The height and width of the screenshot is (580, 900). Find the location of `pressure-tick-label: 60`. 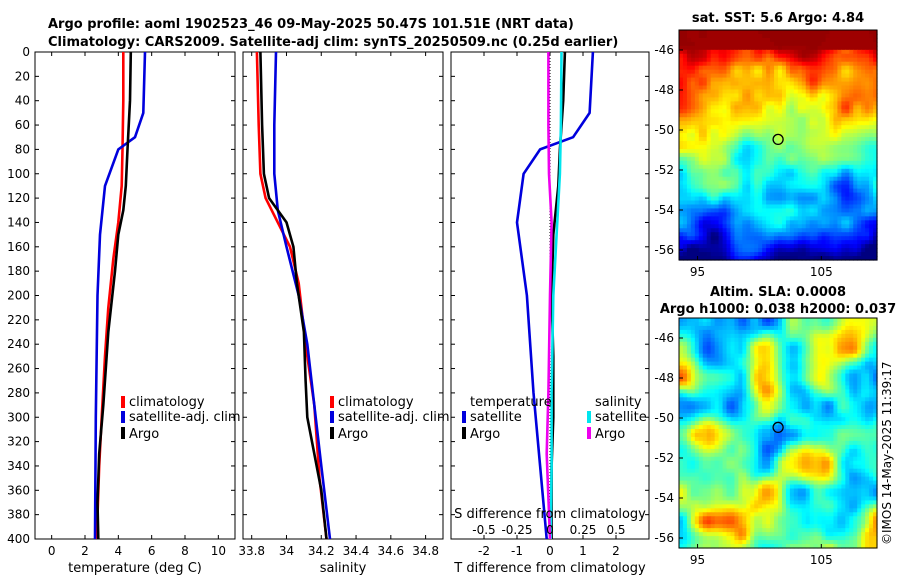

pressure-tick-label: 60 is located at coordinates (22, 125).